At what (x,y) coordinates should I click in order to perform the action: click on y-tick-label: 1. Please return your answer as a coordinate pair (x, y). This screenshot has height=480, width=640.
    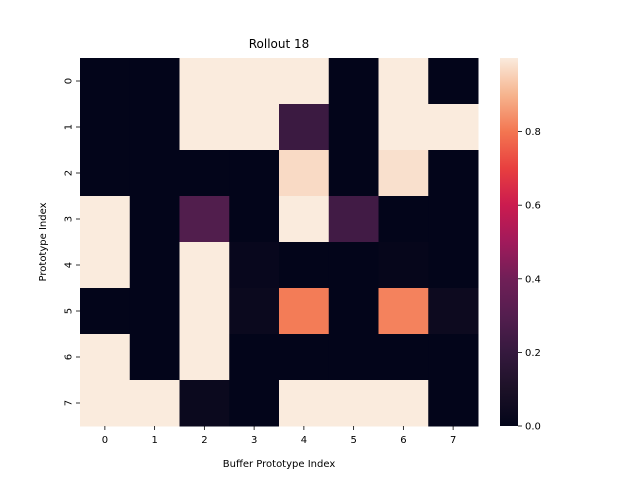
    Looking at the image, I should click on (69, 127).